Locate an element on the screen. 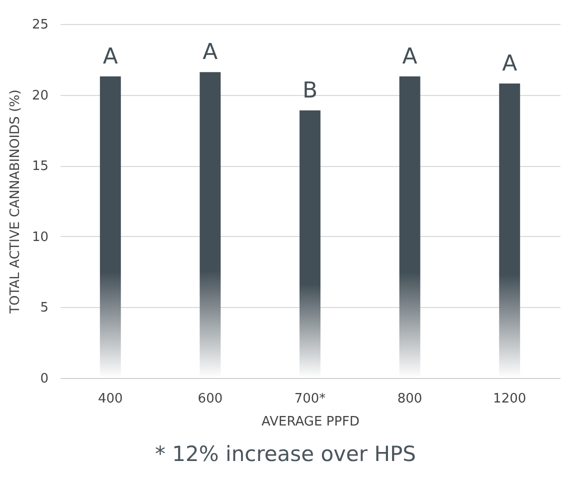 This screenshot has width=571, height=477. y-tick-label: 20 is located at coordinates (40, 96).